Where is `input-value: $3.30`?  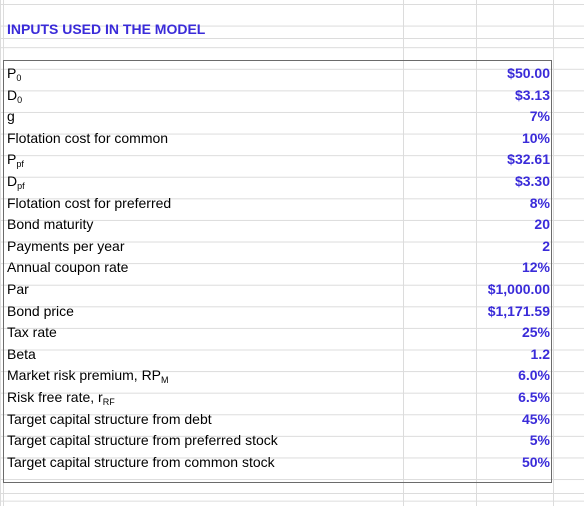 input-value: $3.30 is located at coordinates (532, 180).